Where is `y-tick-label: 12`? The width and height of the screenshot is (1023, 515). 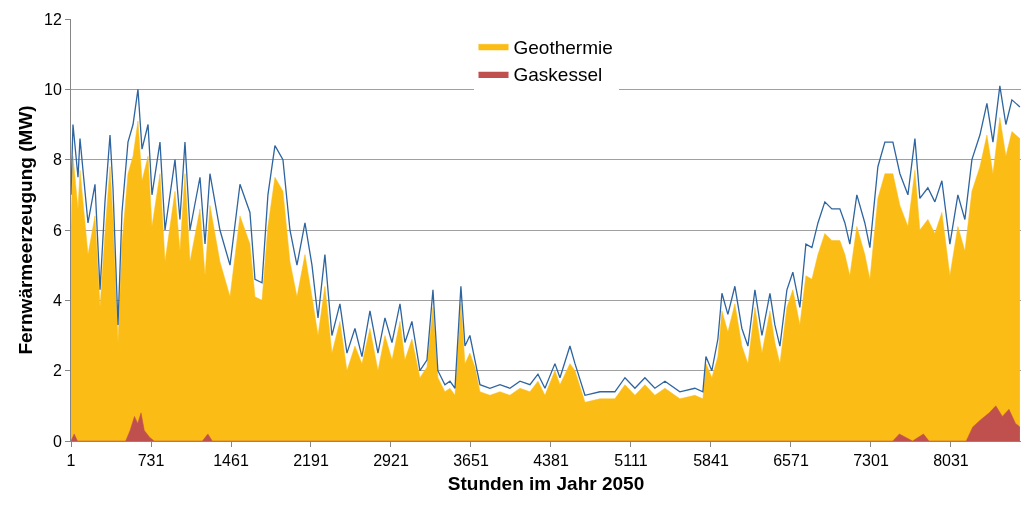
y-tick-label: 12 is located at coordinates (53, 19).